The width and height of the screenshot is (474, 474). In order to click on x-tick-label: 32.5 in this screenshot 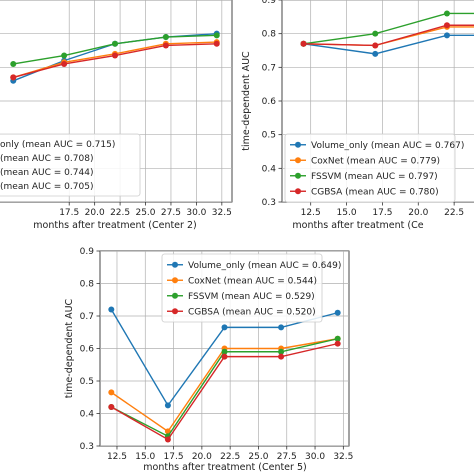, I will do `click(222, 213)`.